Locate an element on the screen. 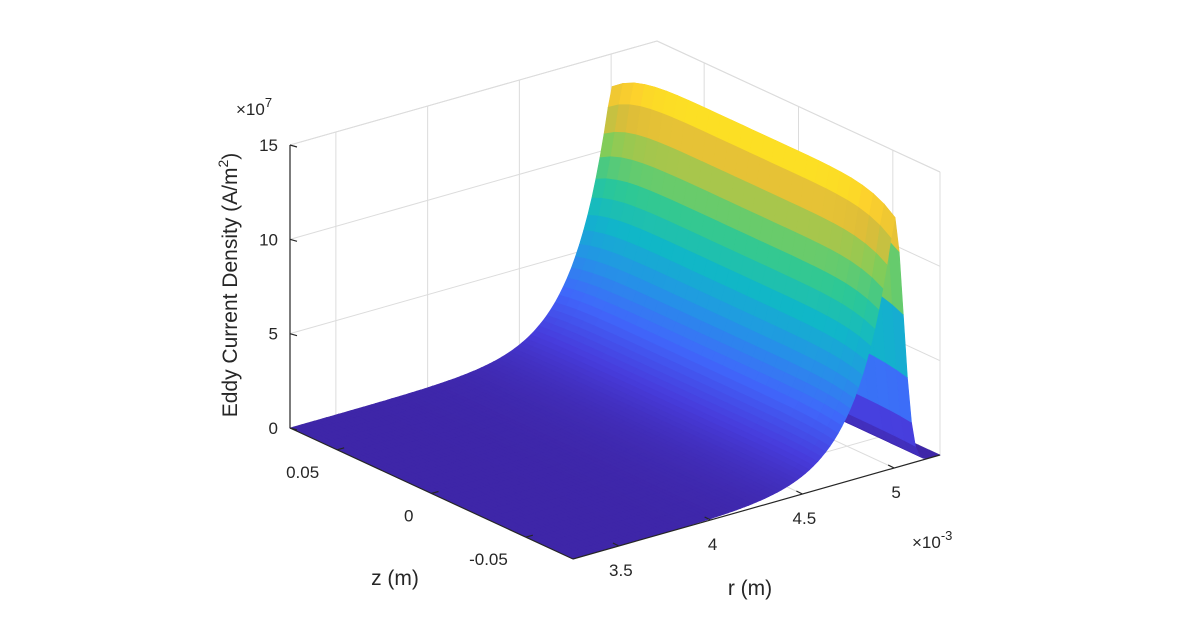 The height and width of the screenshot is (630, 1200). x-exponent-label: ×10⁻³ is located at coordinates (932, 540).